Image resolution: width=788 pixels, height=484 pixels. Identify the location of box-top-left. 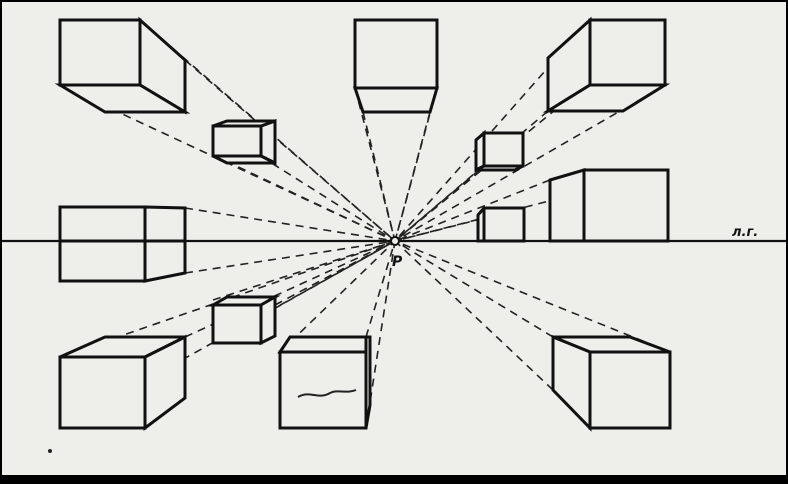
(122, 65).